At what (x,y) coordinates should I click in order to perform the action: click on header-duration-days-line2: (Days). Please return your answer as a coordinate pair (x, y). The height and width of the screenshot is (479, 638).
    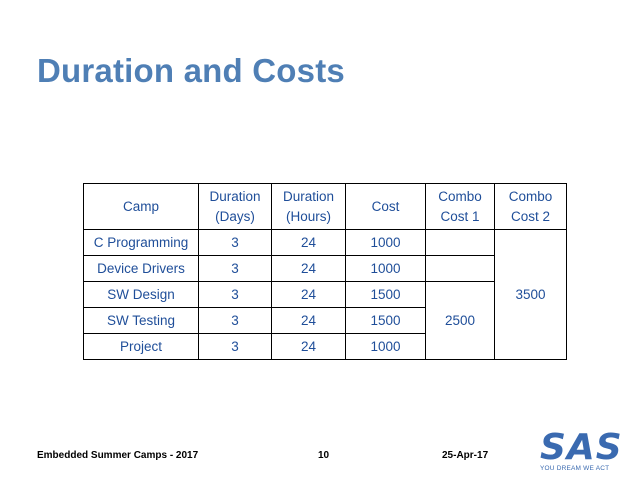
    Looking at the image, I should click on (235, 216).